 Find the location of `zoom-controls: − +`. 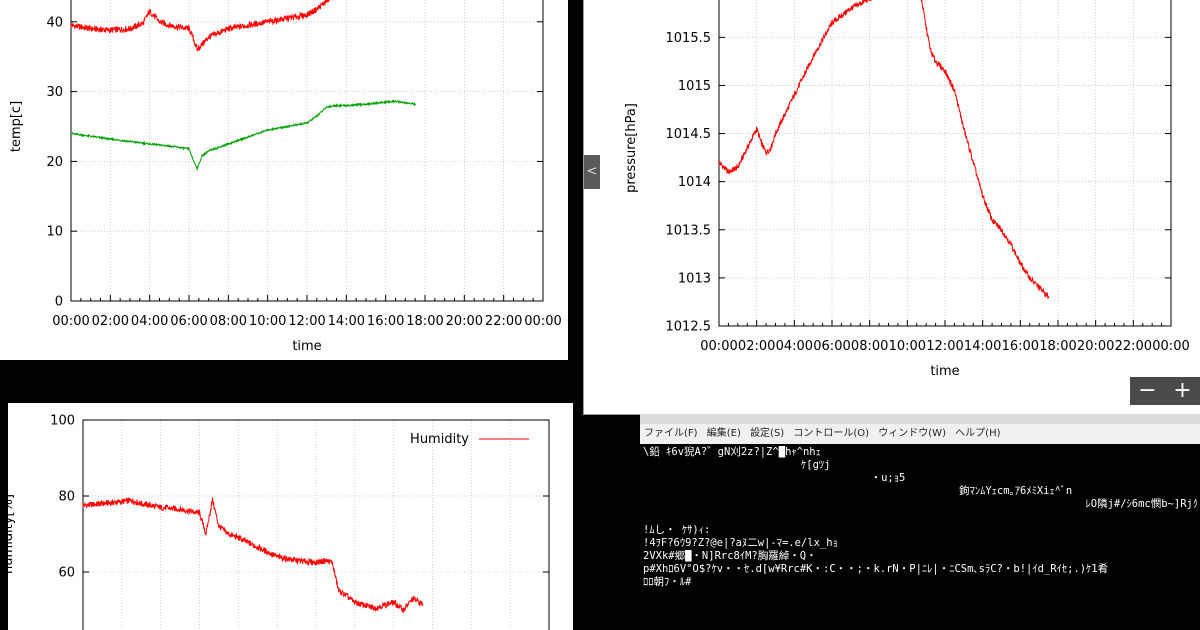

zoom-controls: − + is located at coordinates (1165, 391).